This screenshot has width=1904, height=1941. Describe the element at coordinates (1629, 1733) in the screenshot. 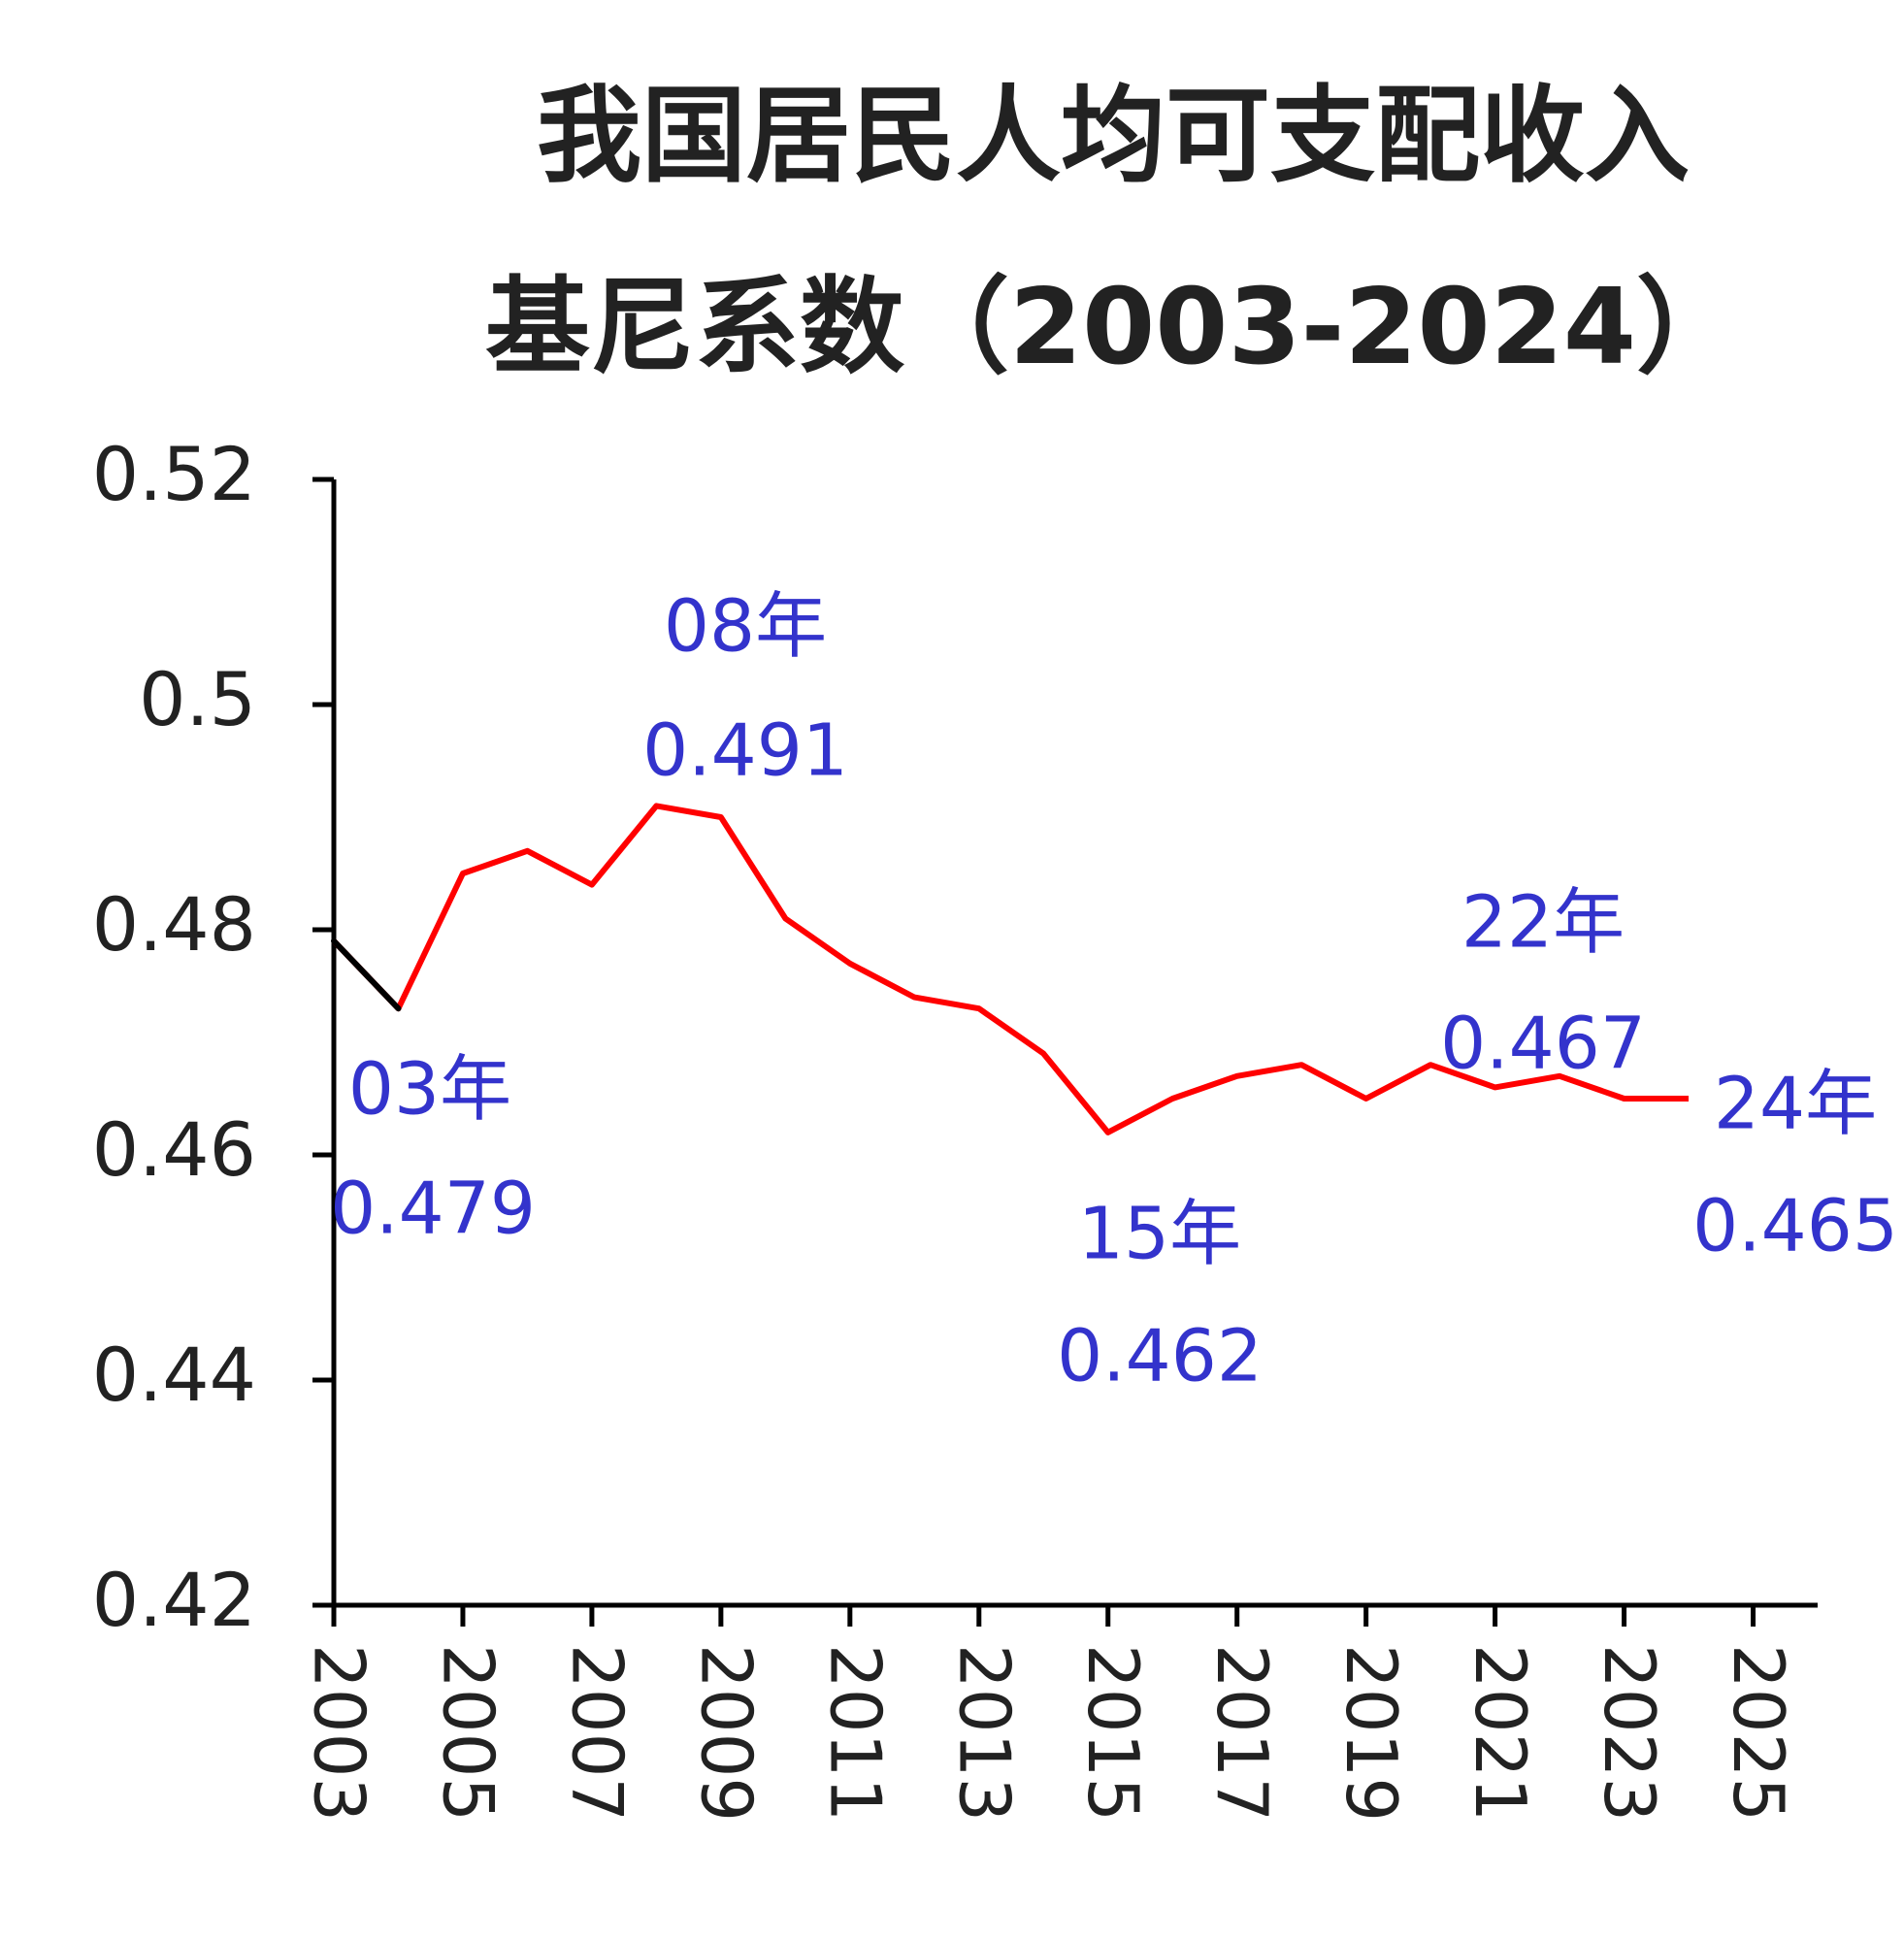

I see `x-tick-label: 2023` at that location.